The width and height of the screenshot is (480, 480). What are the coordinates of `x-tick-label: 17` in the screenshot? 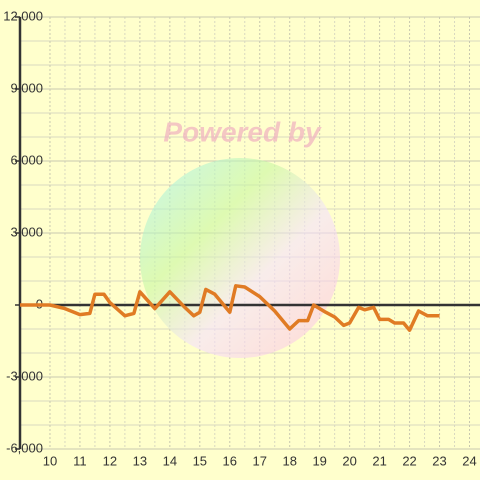 It's located at (260, 460).